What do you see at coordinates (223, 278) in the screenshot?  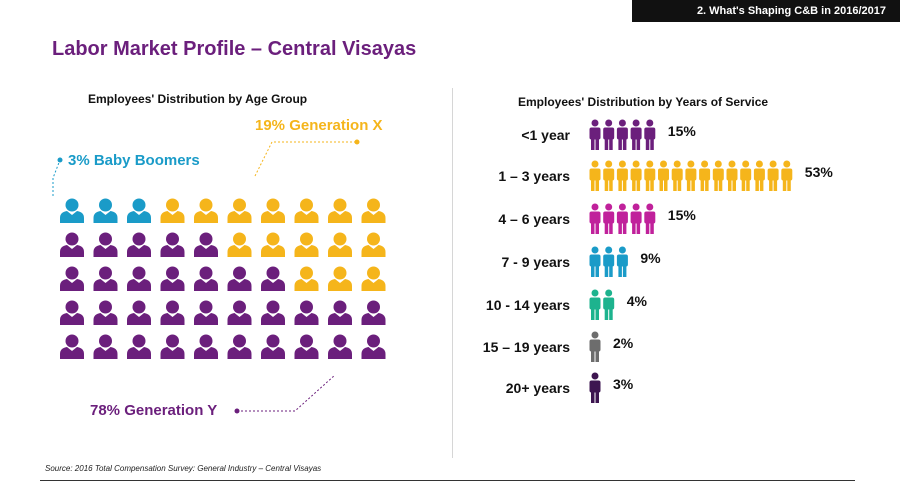 I see `age-icons` at bounding box center [223, 278].